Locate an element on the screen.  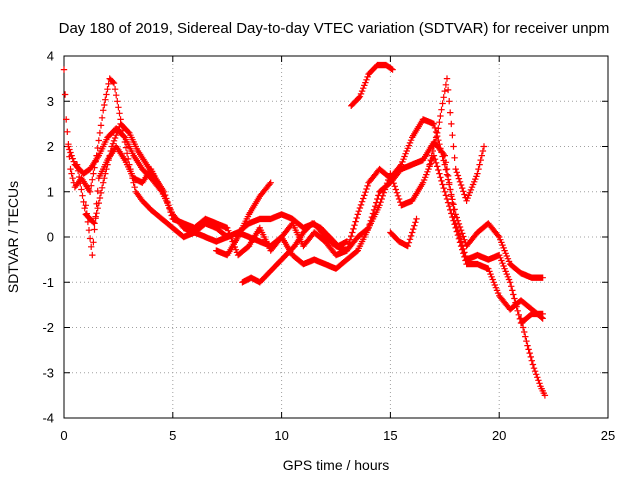
series-s5-markers is located at coordinates (295, 253).